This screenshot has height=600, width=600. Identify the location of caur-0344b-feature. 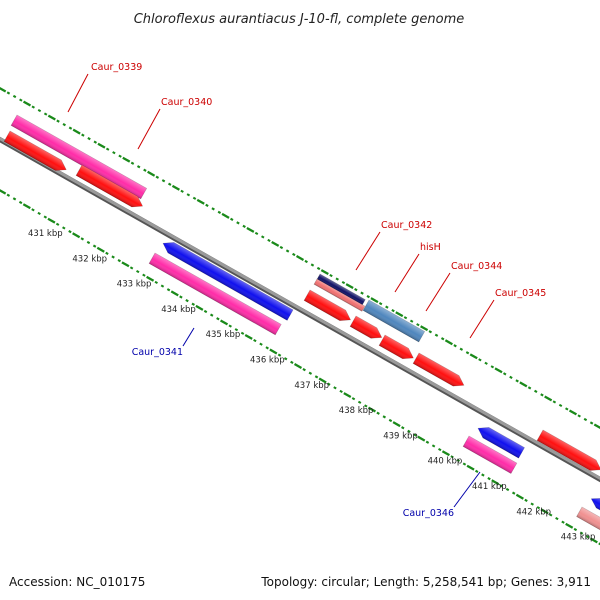
(366, 327).